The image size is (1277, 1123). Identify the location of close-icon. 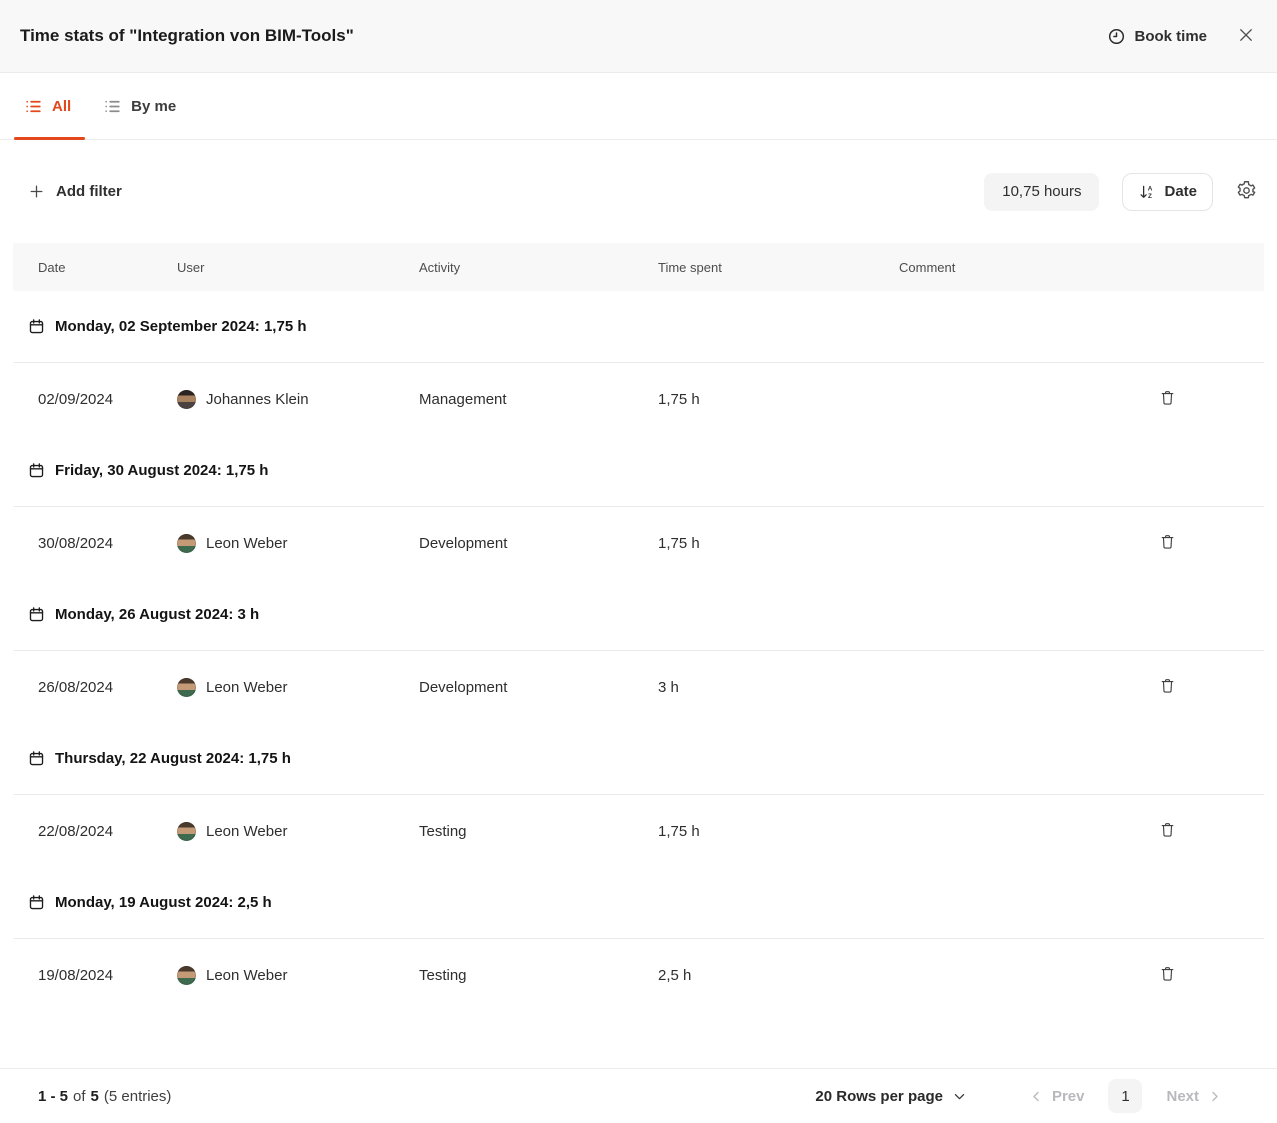
(1246, 36).